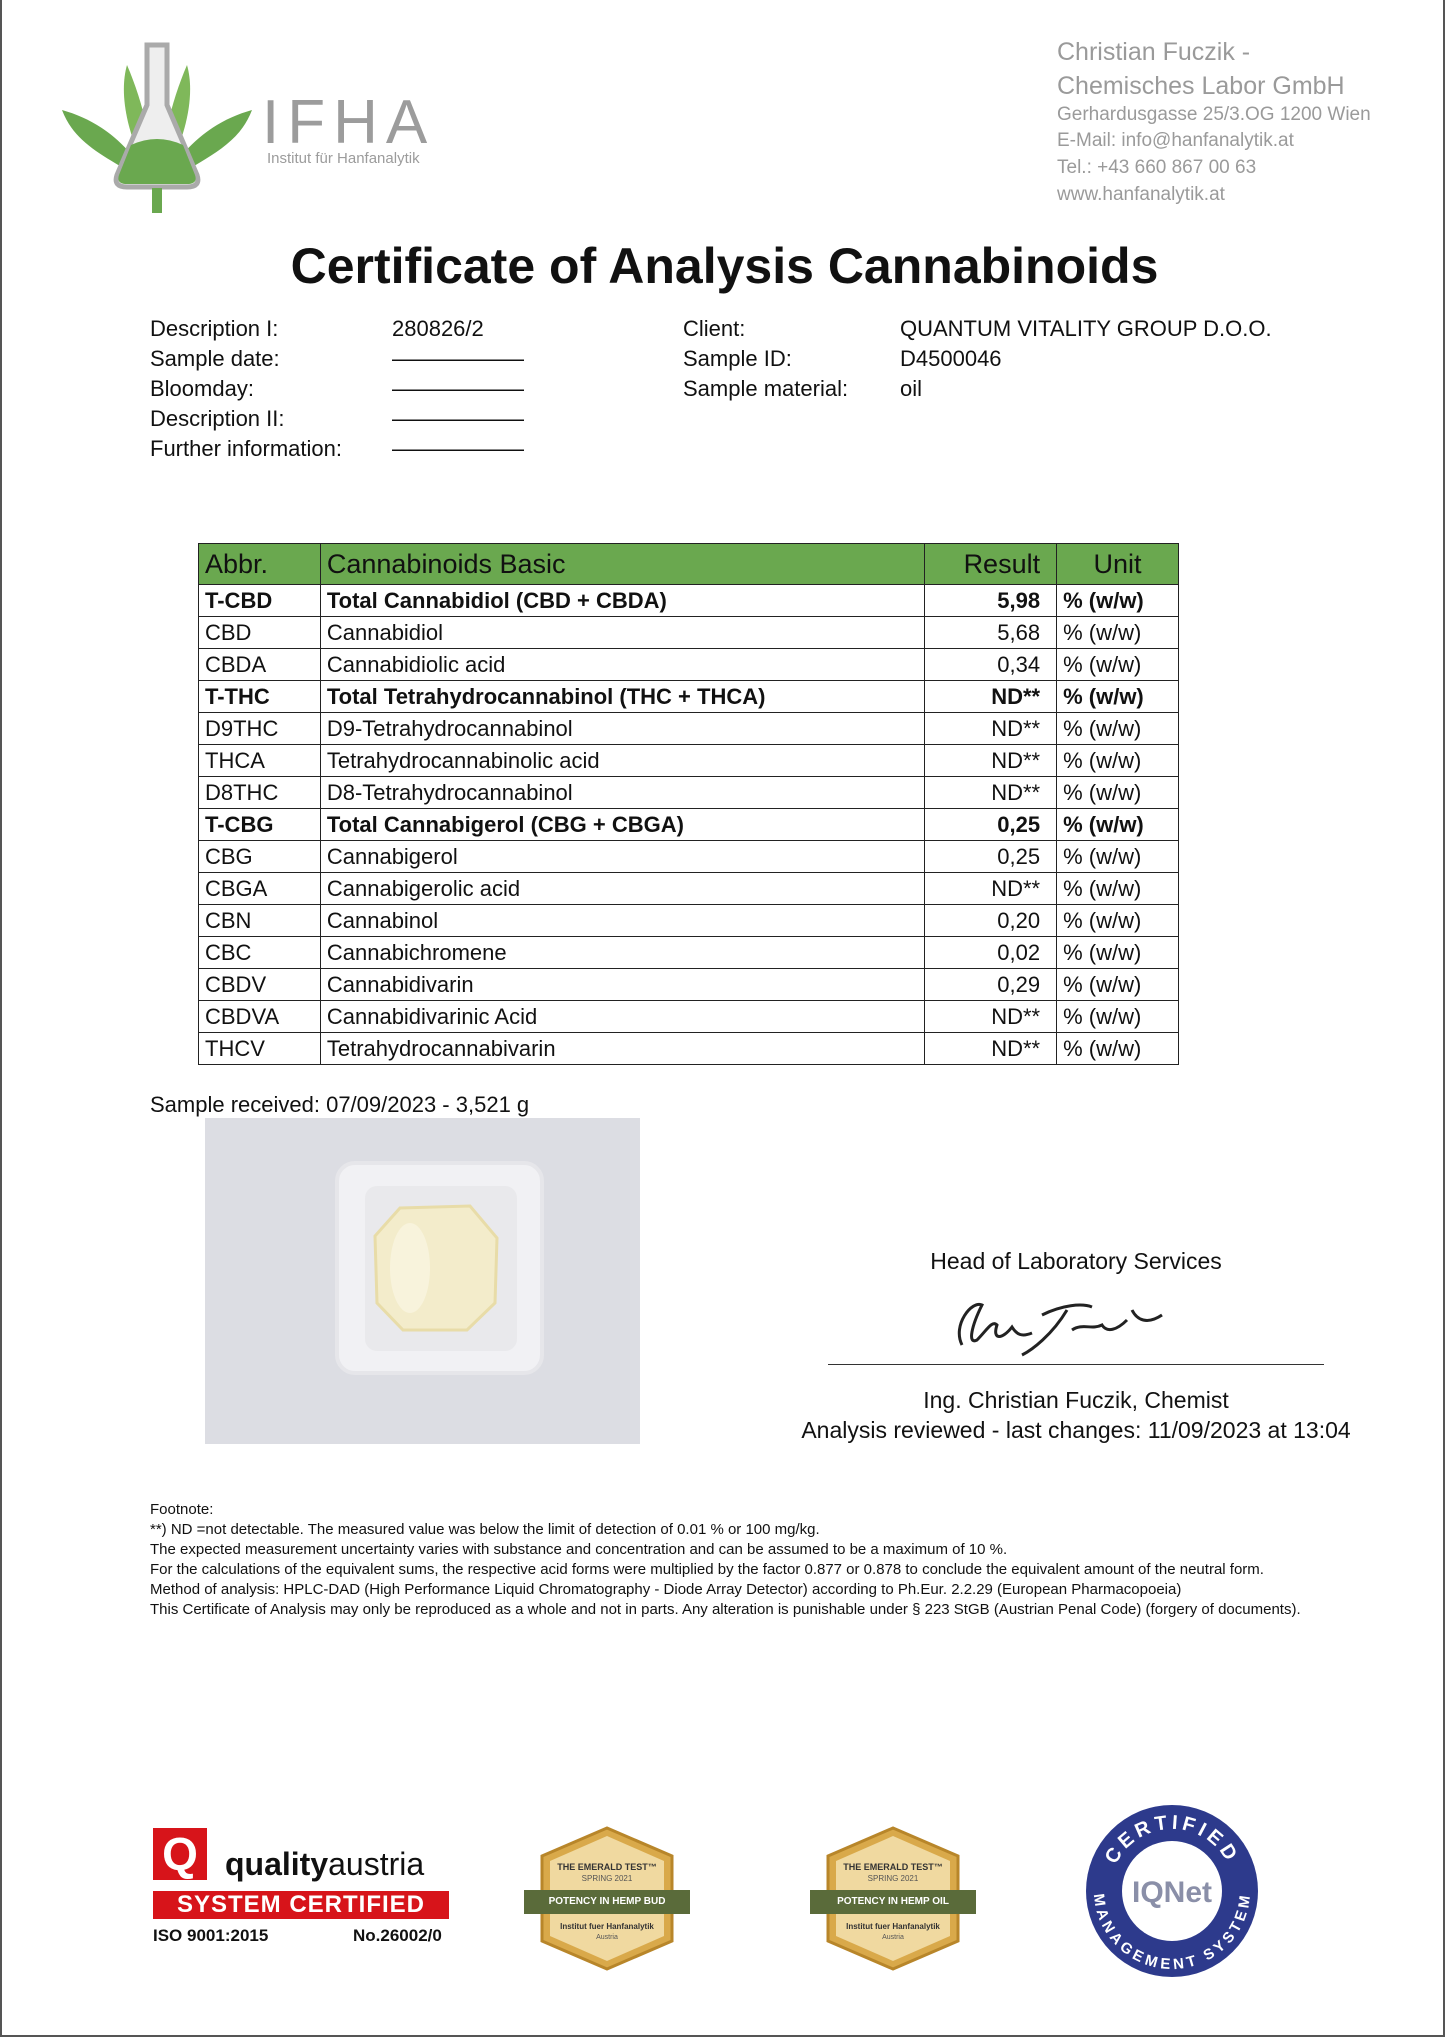 This screenshot has height=2037, width=1445. Describe the element at coordinates (688, 728) in the screenshot. I see `table-row: D9THC D9-Tetrahydrocannabinol ND**% (w/w)` at that location.